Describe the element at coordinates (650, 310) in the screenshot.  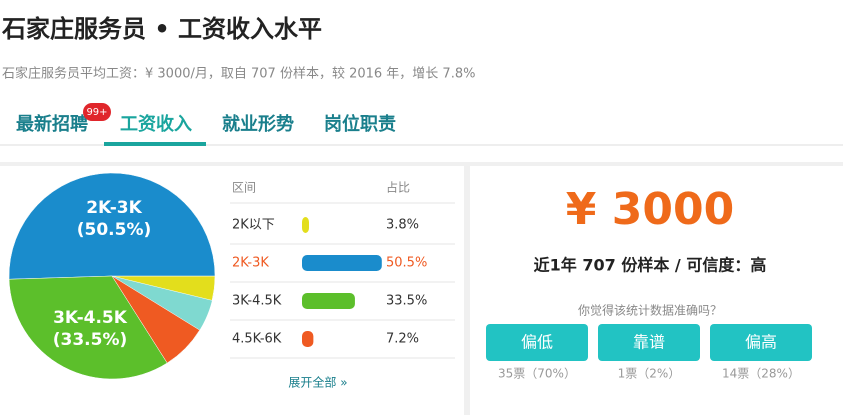
I see `question: 你觉得该统计数据准确吗？` at that location.